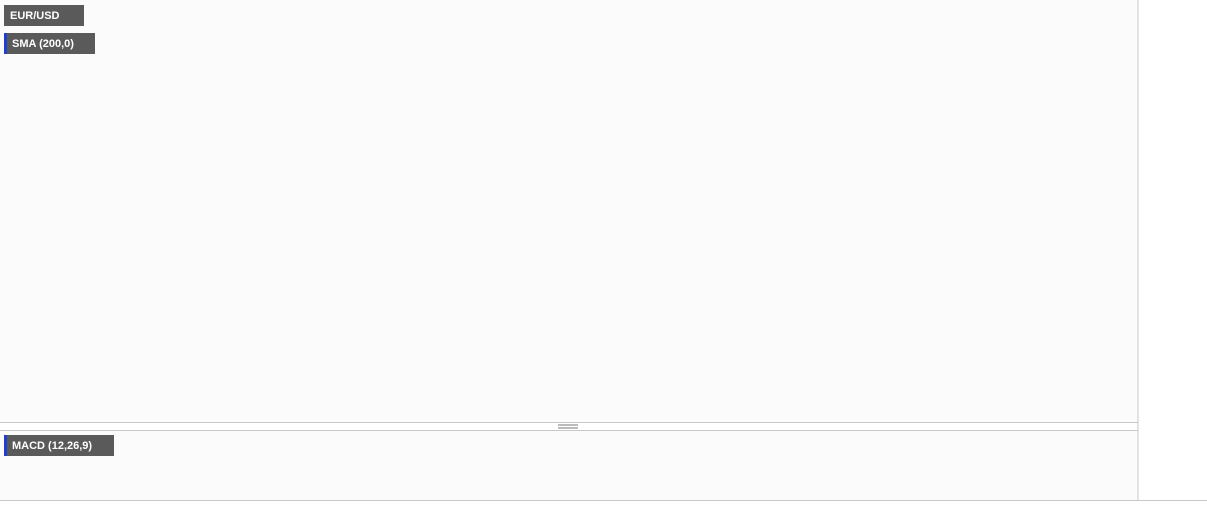 This screenshot has width=1207, height=526. What do you see at coordinates (568, 426) in the screenshot?
I see `resize-handle` at bounding box center [568, 426].